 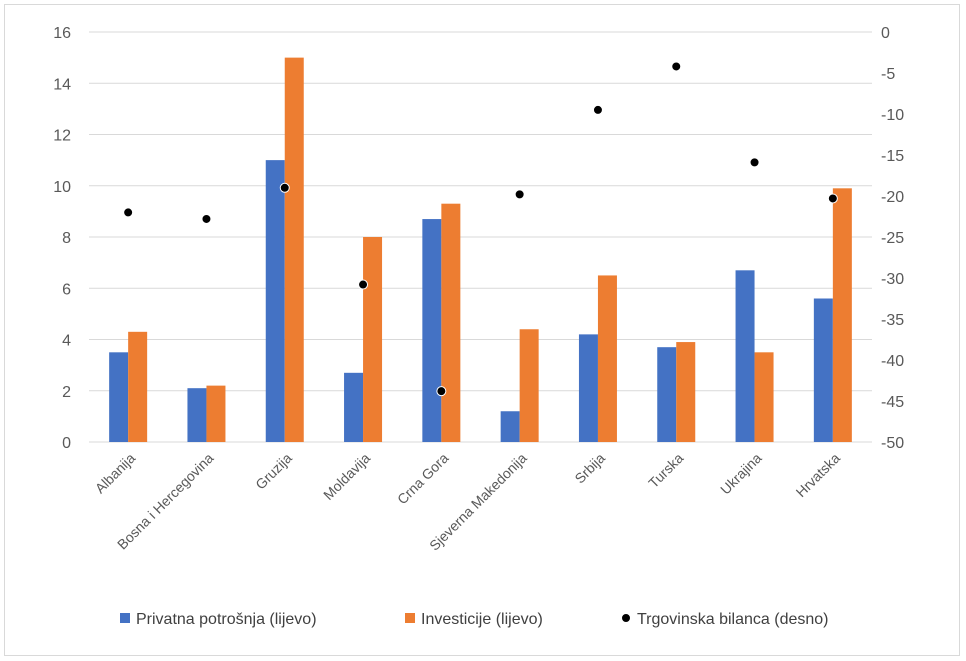 I want to click on legend-marker, so click(x=626, y=618).